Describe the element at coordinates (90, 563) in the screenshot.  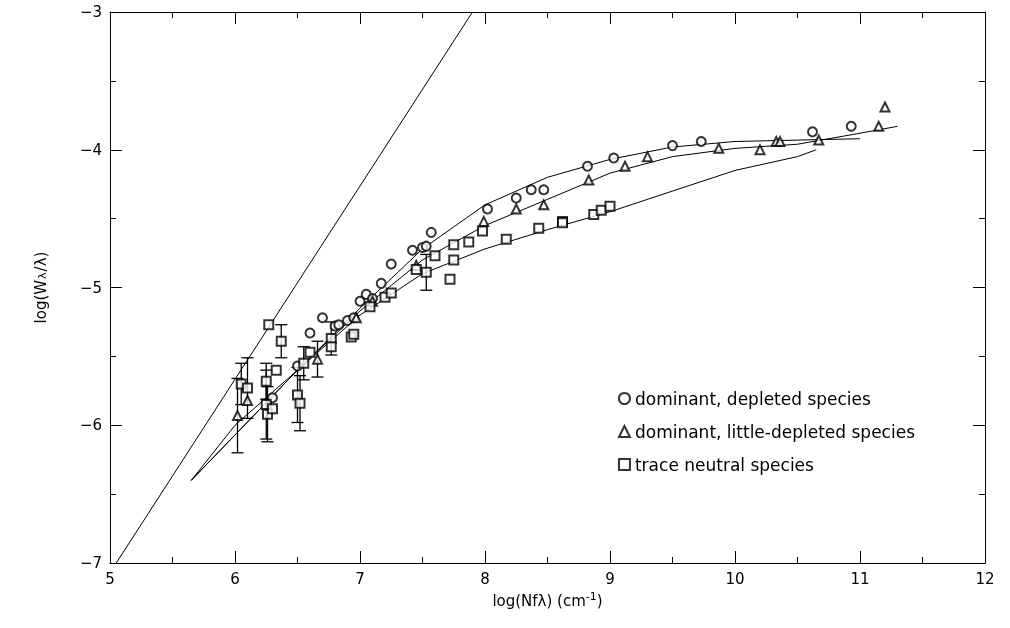
I see `y-tick-label: −7` at that location.